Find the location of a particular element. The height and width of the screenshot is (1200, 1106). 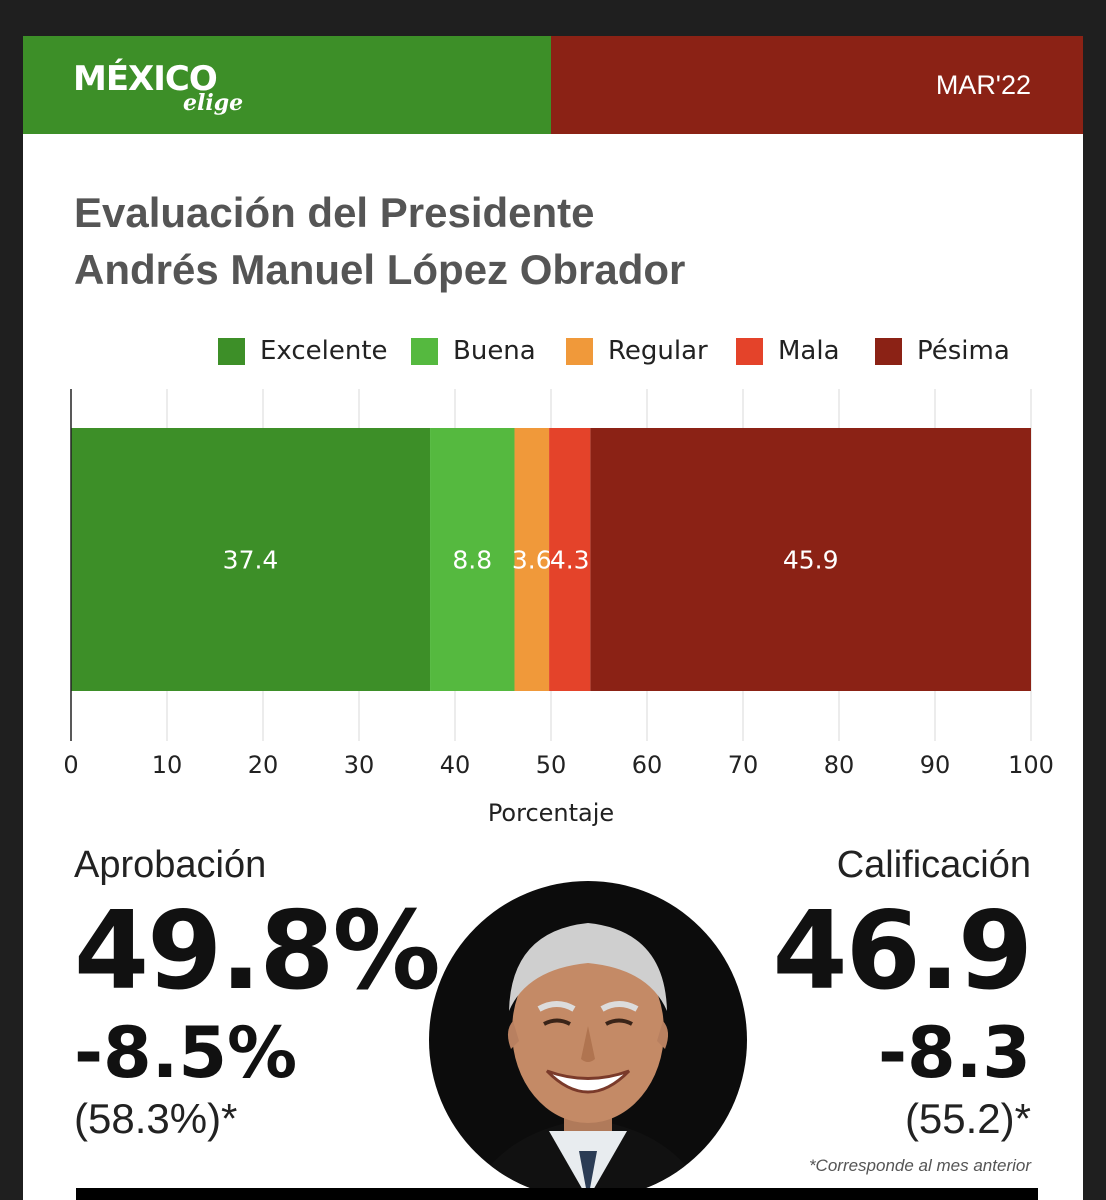

bar-segment-buena is located at coordinates (472, 559).